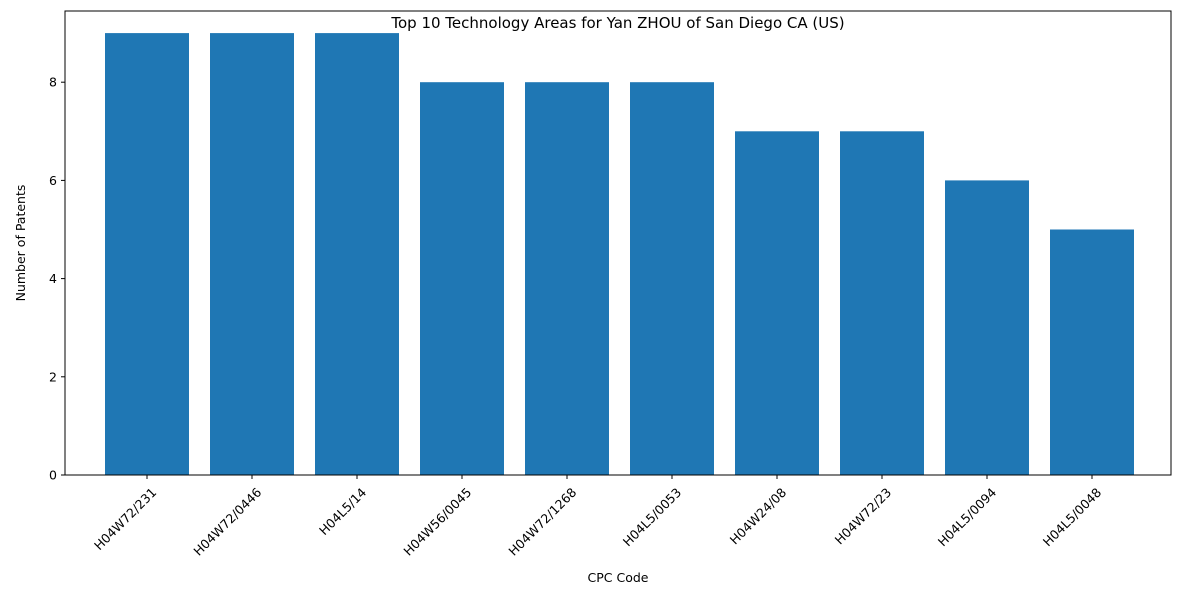 This screenshot has width=1200, height=600. What do you see at coordinates (53, 475) in the screenshot?
I see `y-tick-label: 0` at bounding box center [53, 475].